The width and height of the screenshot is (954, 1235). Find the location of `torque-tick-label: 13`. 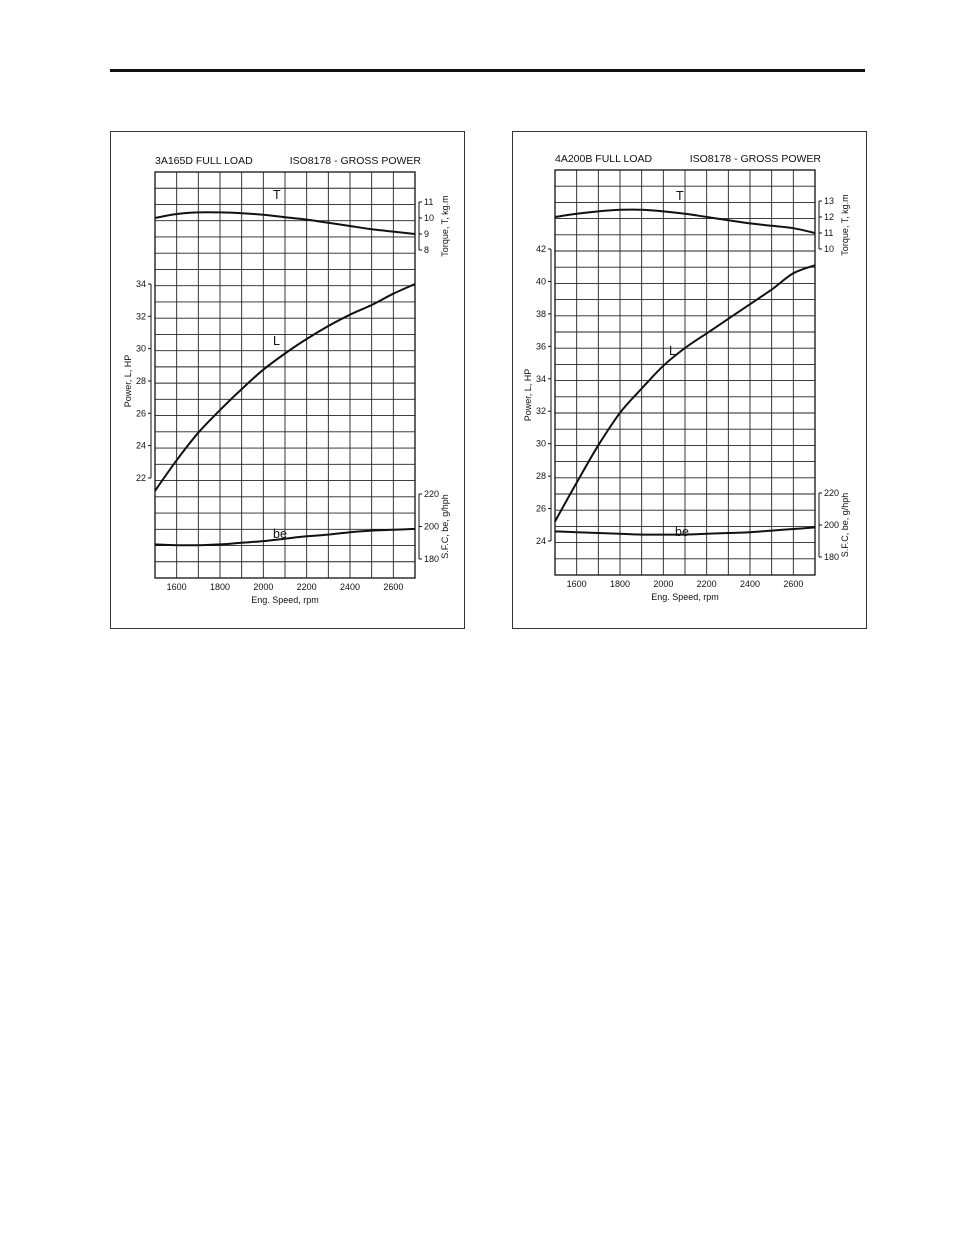

torque-tick-label: 13 is located at coordinates (829, 201).